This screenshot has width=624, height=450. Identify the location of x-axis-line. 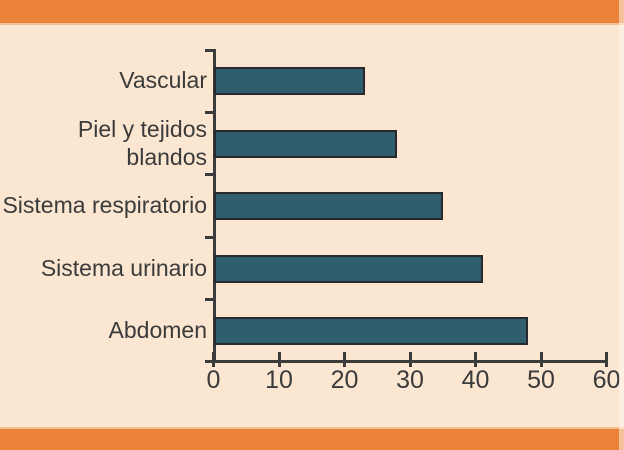
(406, 361).